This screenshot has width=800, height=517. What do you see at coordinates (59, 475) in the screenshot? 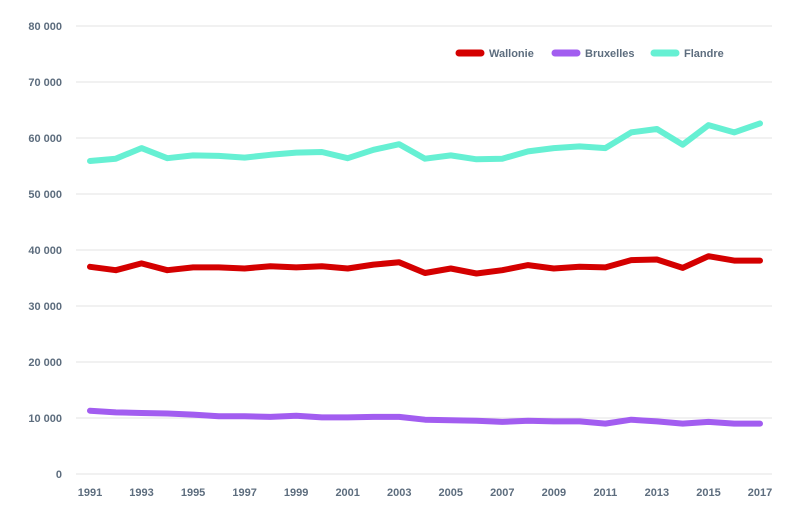
I see `y-tick-label: 0` at bounding box center [59, 475].